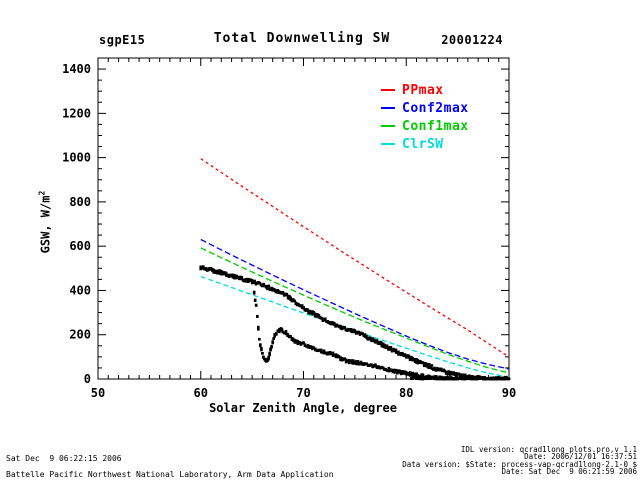  Describe the element at coordinates (76, 158) in the screenshot. I see `y-tick-label: 1000` at that location.